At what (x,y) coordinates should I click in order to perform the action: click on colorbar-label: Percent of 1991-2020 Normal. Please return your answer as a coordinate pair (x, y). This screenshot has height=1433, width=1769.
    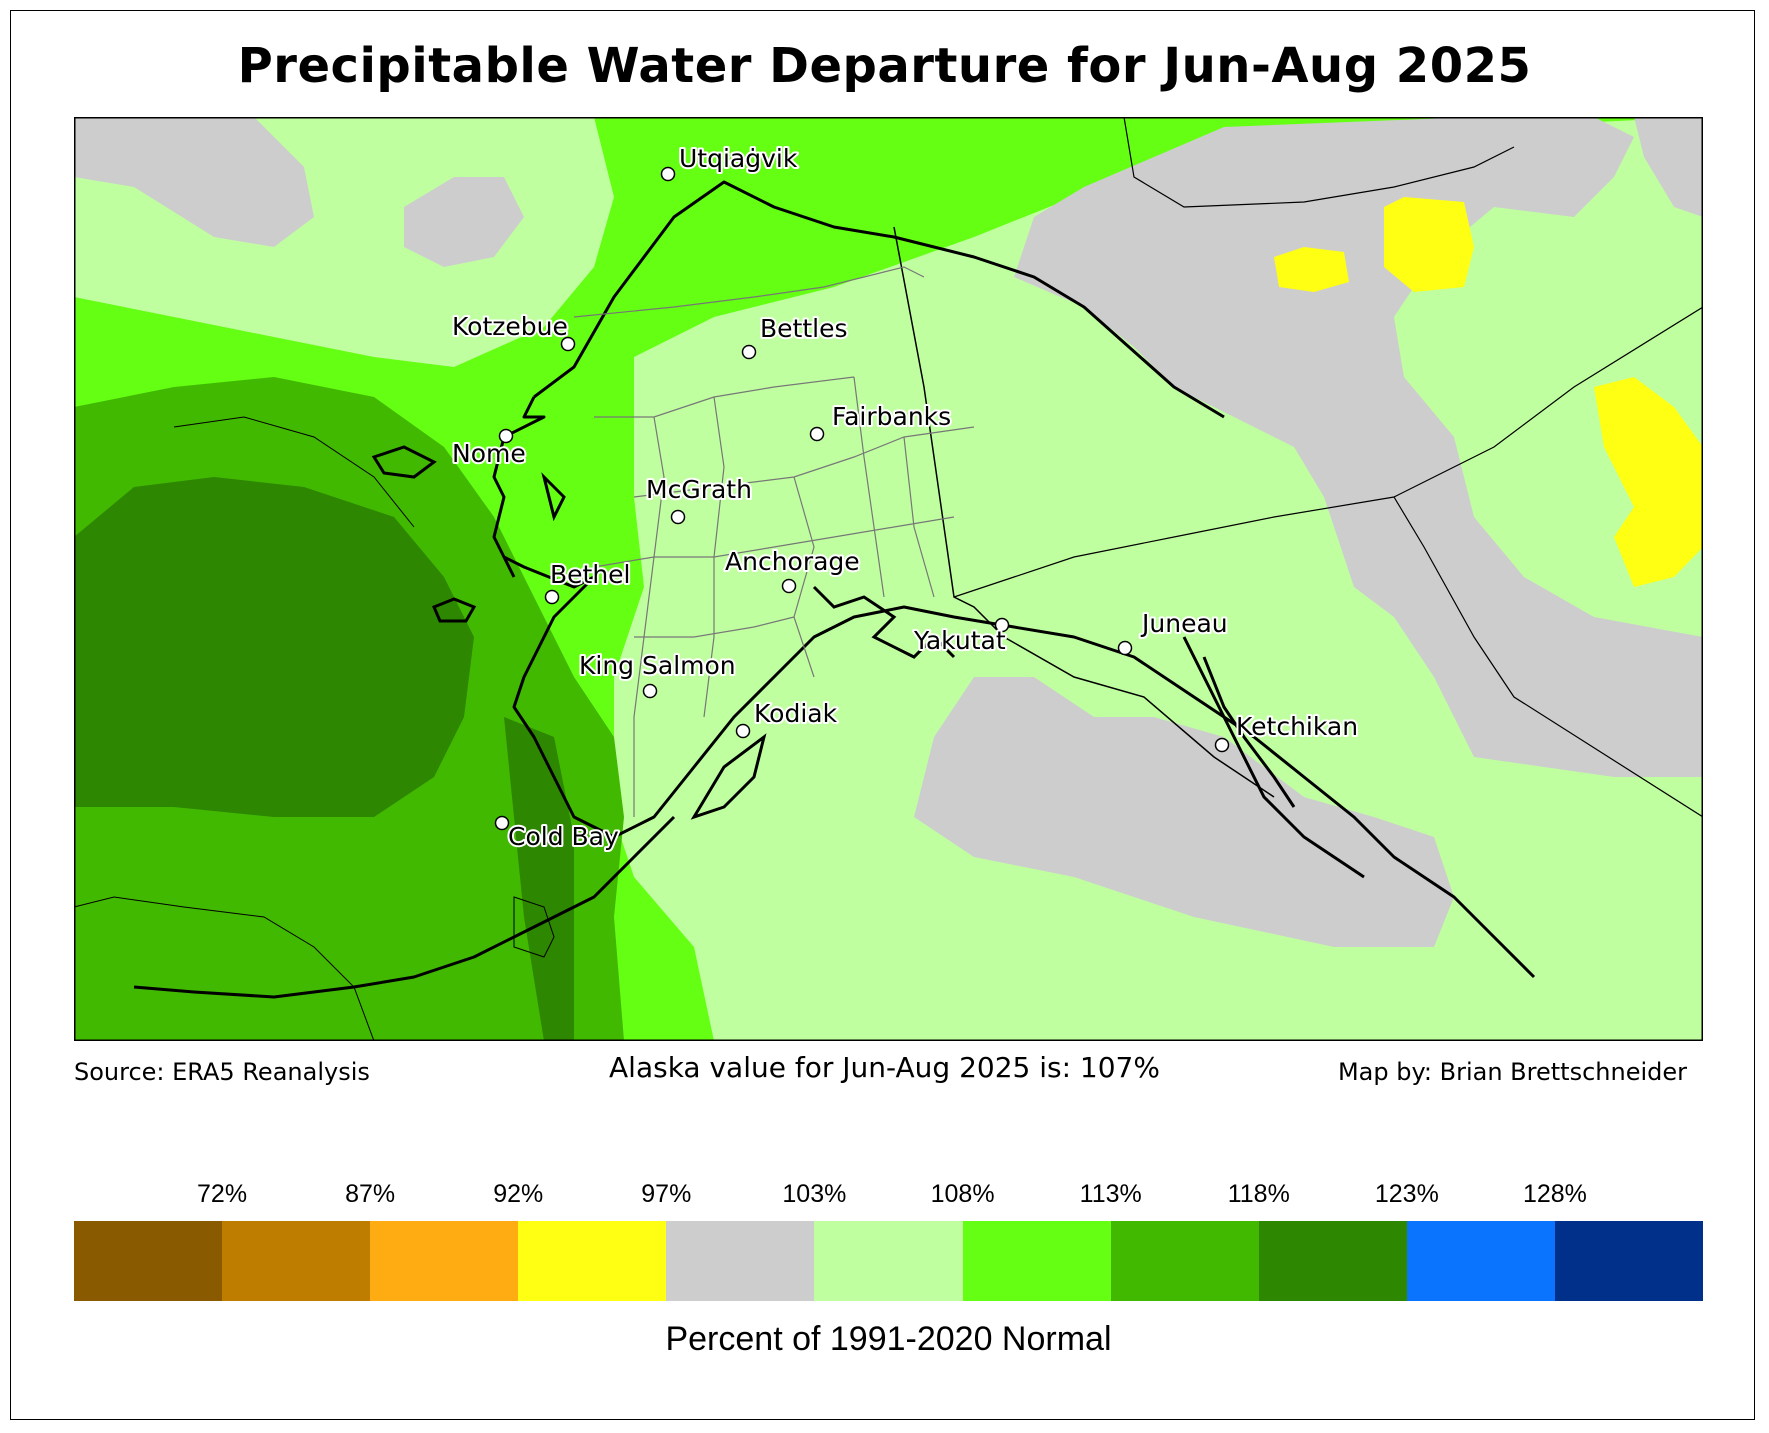
    Looking at the image, I should click on (888, 1339).